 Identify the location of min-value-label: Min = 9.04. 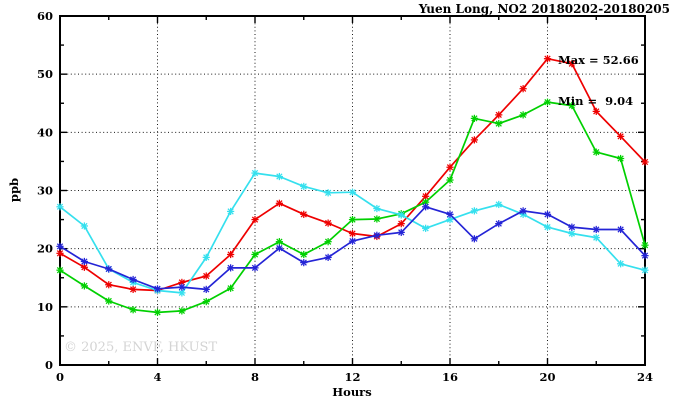
(596, 100).